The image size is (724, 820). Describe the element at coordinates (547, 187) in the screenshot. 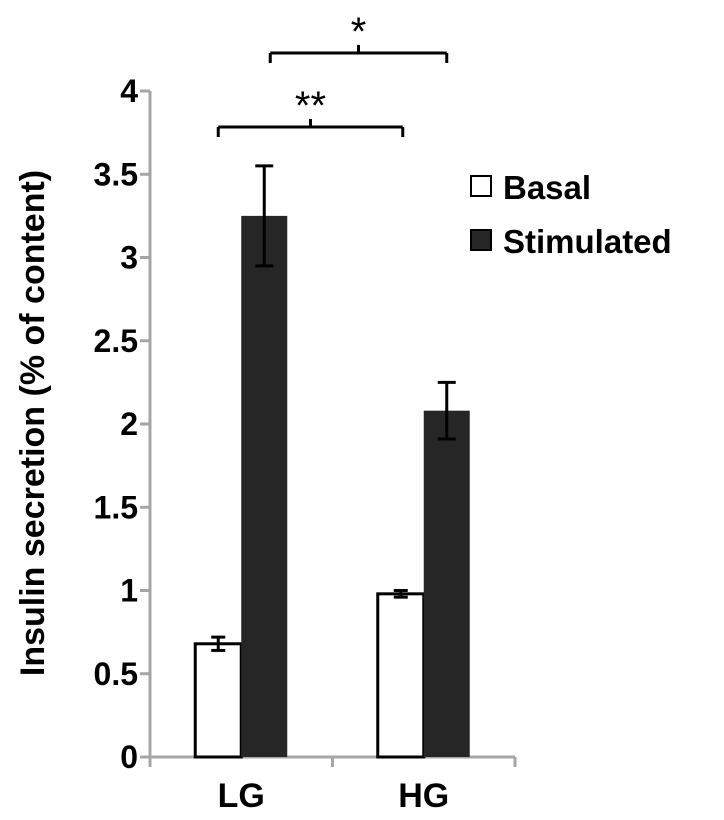

I see `legend-label-basal: Basal` at that location.